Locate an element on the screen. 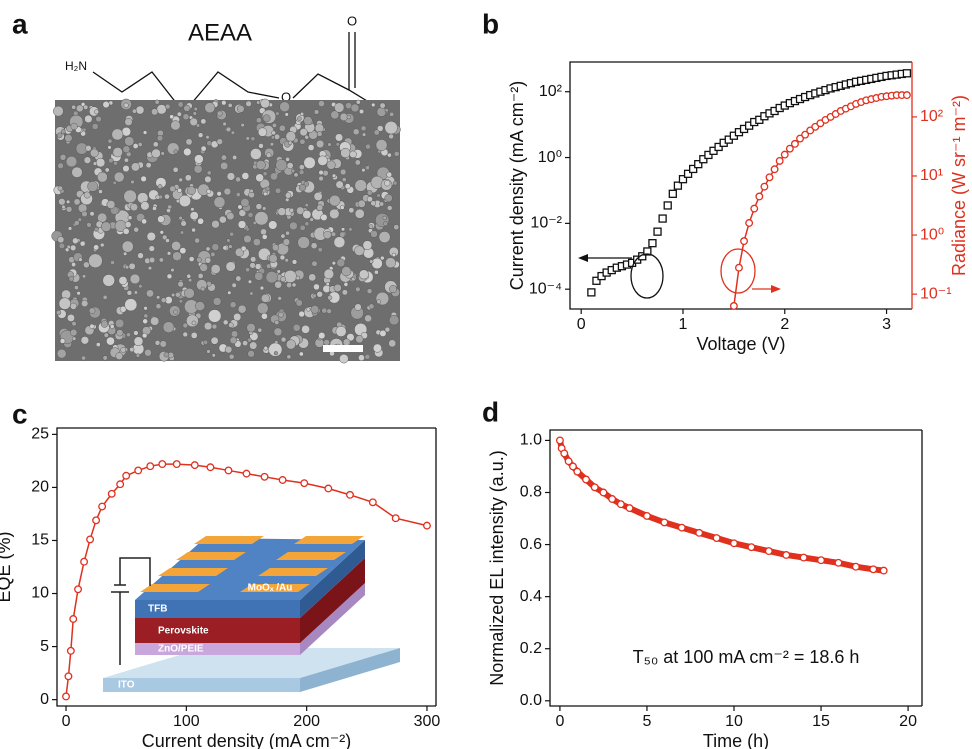 The image size is (972, 749). y-tick-label: 0.8 is located at coordinates (531, 492).